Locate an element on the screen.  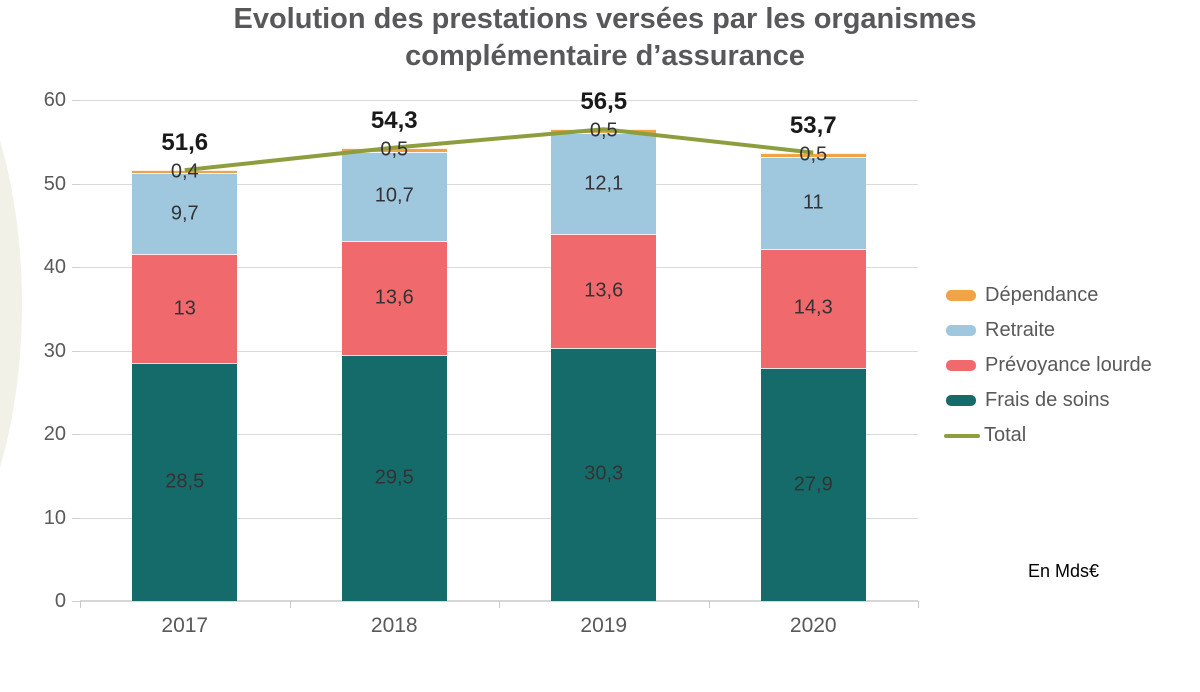
segment-value-label: 29,5 is located at coordinates (394, 477).